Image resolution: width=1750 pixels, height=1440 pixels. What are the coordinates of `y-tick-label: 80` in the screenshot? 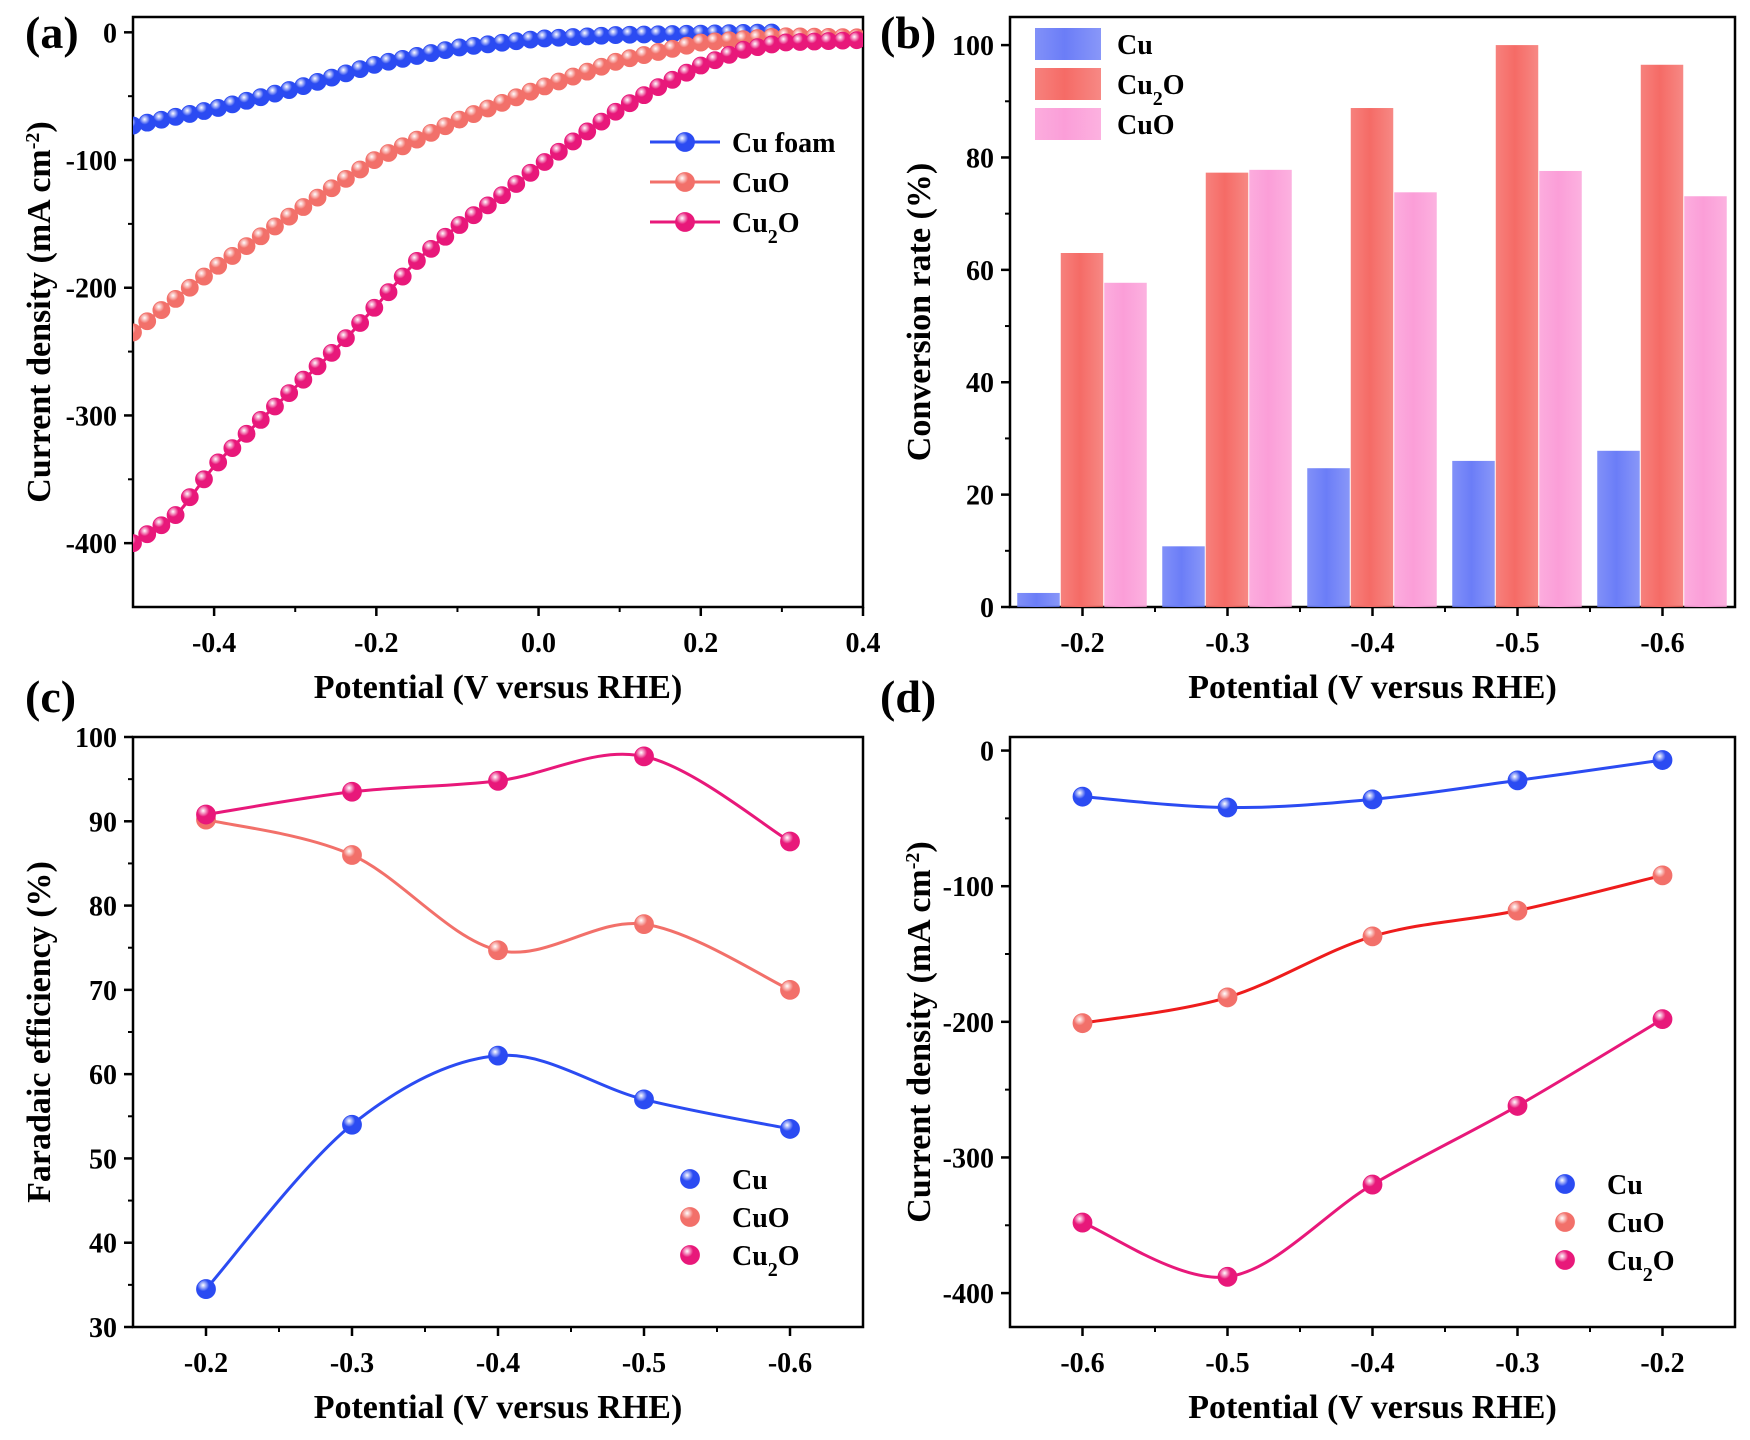 It's located at (103, 907).